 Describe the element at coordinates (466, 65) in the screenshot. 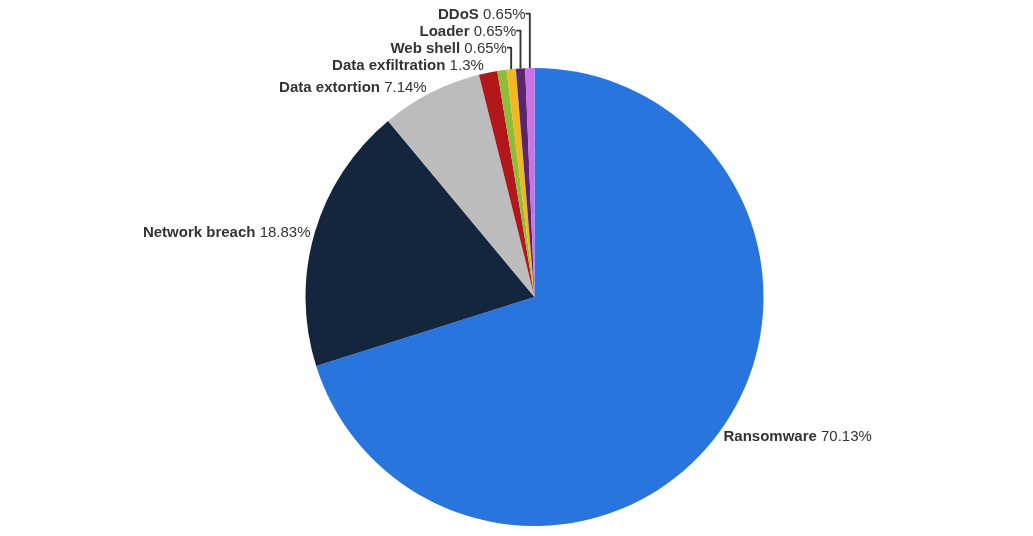

I see `data-label: 1.3%` at that location.